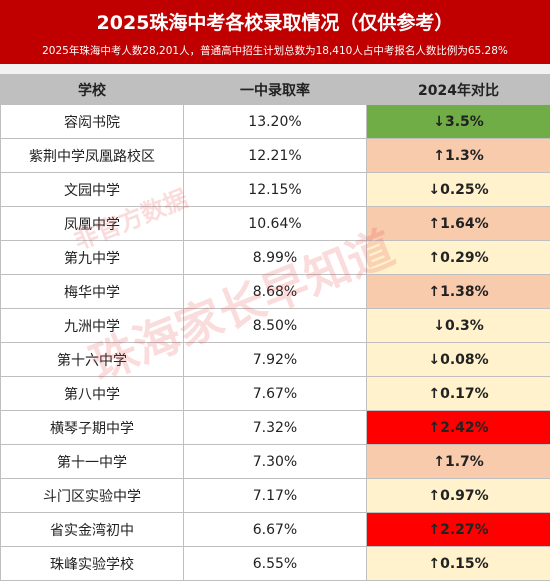 The height and width of the screenshot is (581, 550). What do you see at coordinates (275, 69) in the screenshot?
I see `spacer` at bounding box center [275, 69].